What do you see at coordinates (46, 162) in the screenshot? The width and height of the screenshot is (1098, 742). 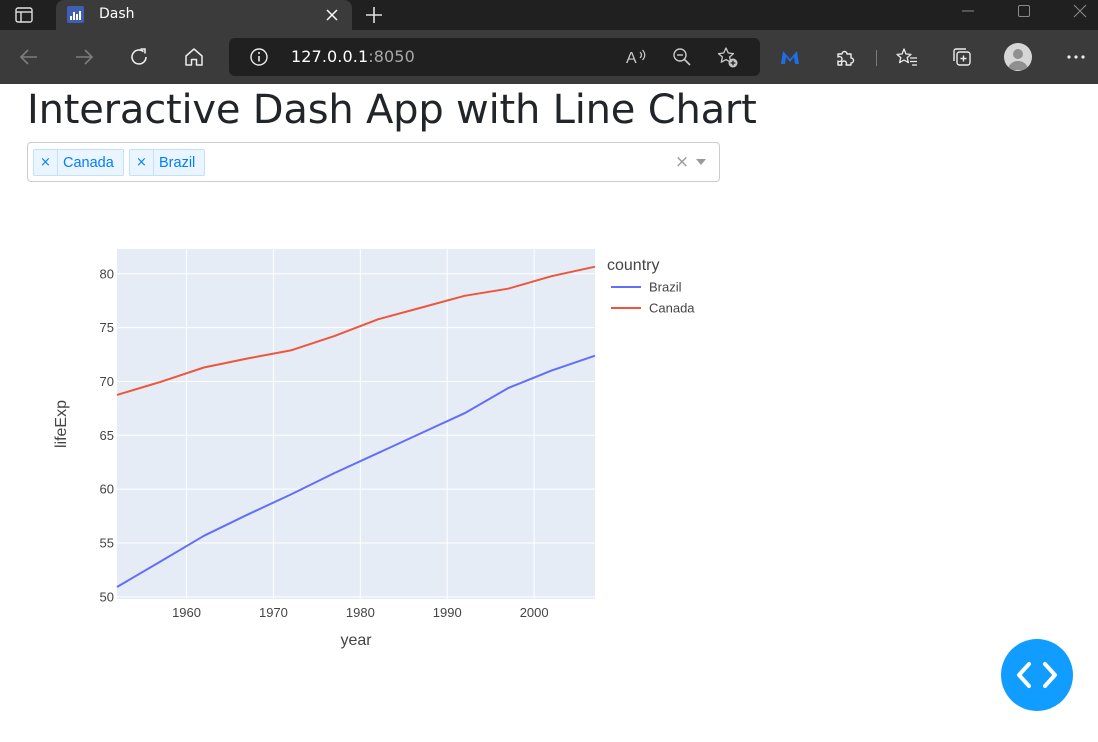 I see `chip-remove-canada: ×` at bounding box center [46, 162].